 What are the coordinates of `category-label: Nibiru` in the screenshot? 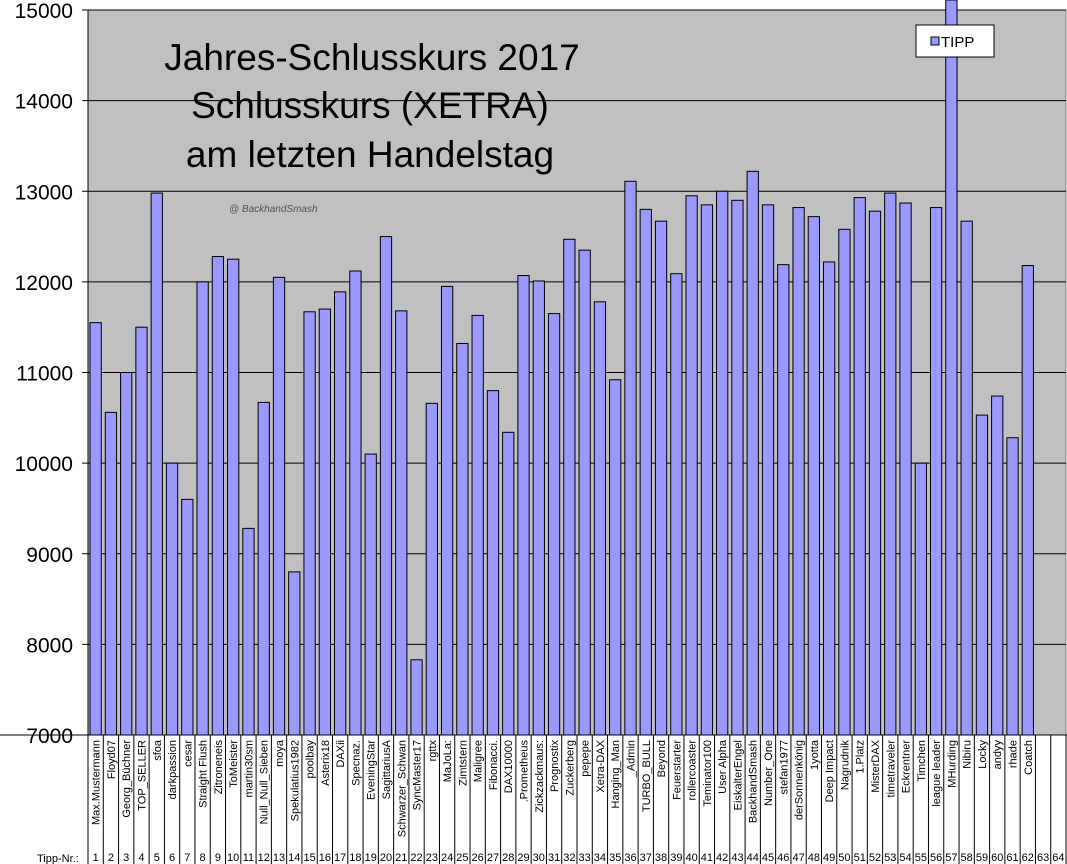 It's located at (968, 754).